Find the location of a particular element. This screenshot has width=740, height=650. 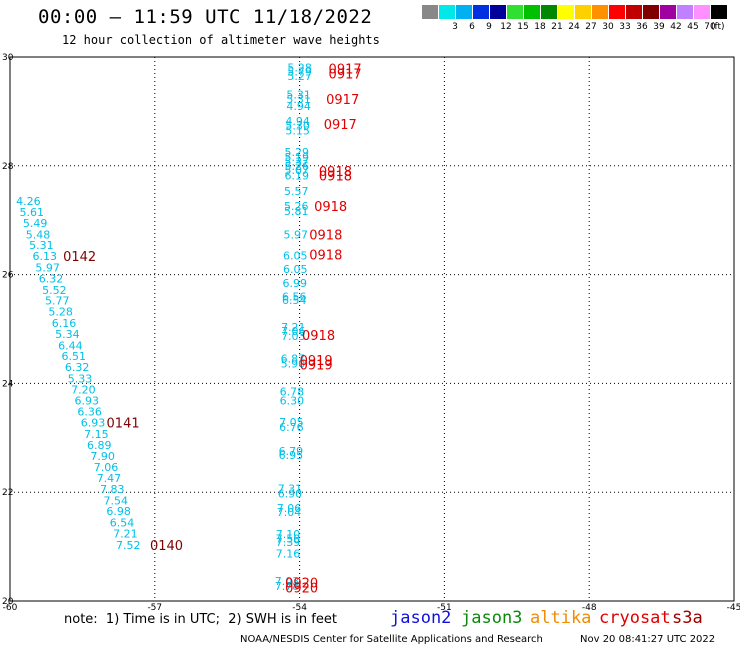

wave-height-value: 7.83 is located at coordinates (112, 489).